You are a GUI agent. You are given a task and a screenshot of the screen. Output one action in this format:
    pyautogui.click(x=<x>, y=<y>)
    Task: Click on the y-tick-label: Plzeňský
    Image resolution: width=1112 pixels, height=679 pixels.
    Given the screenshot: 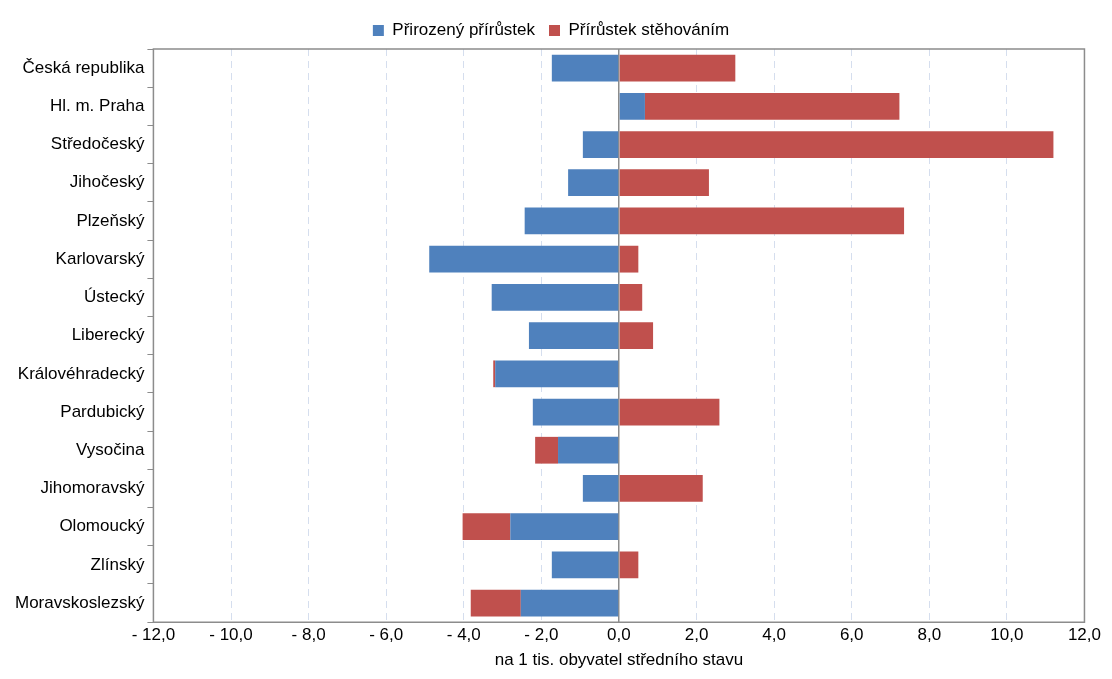 What is the action you would take?
    pyautogui.click(x=110, y=220)
    